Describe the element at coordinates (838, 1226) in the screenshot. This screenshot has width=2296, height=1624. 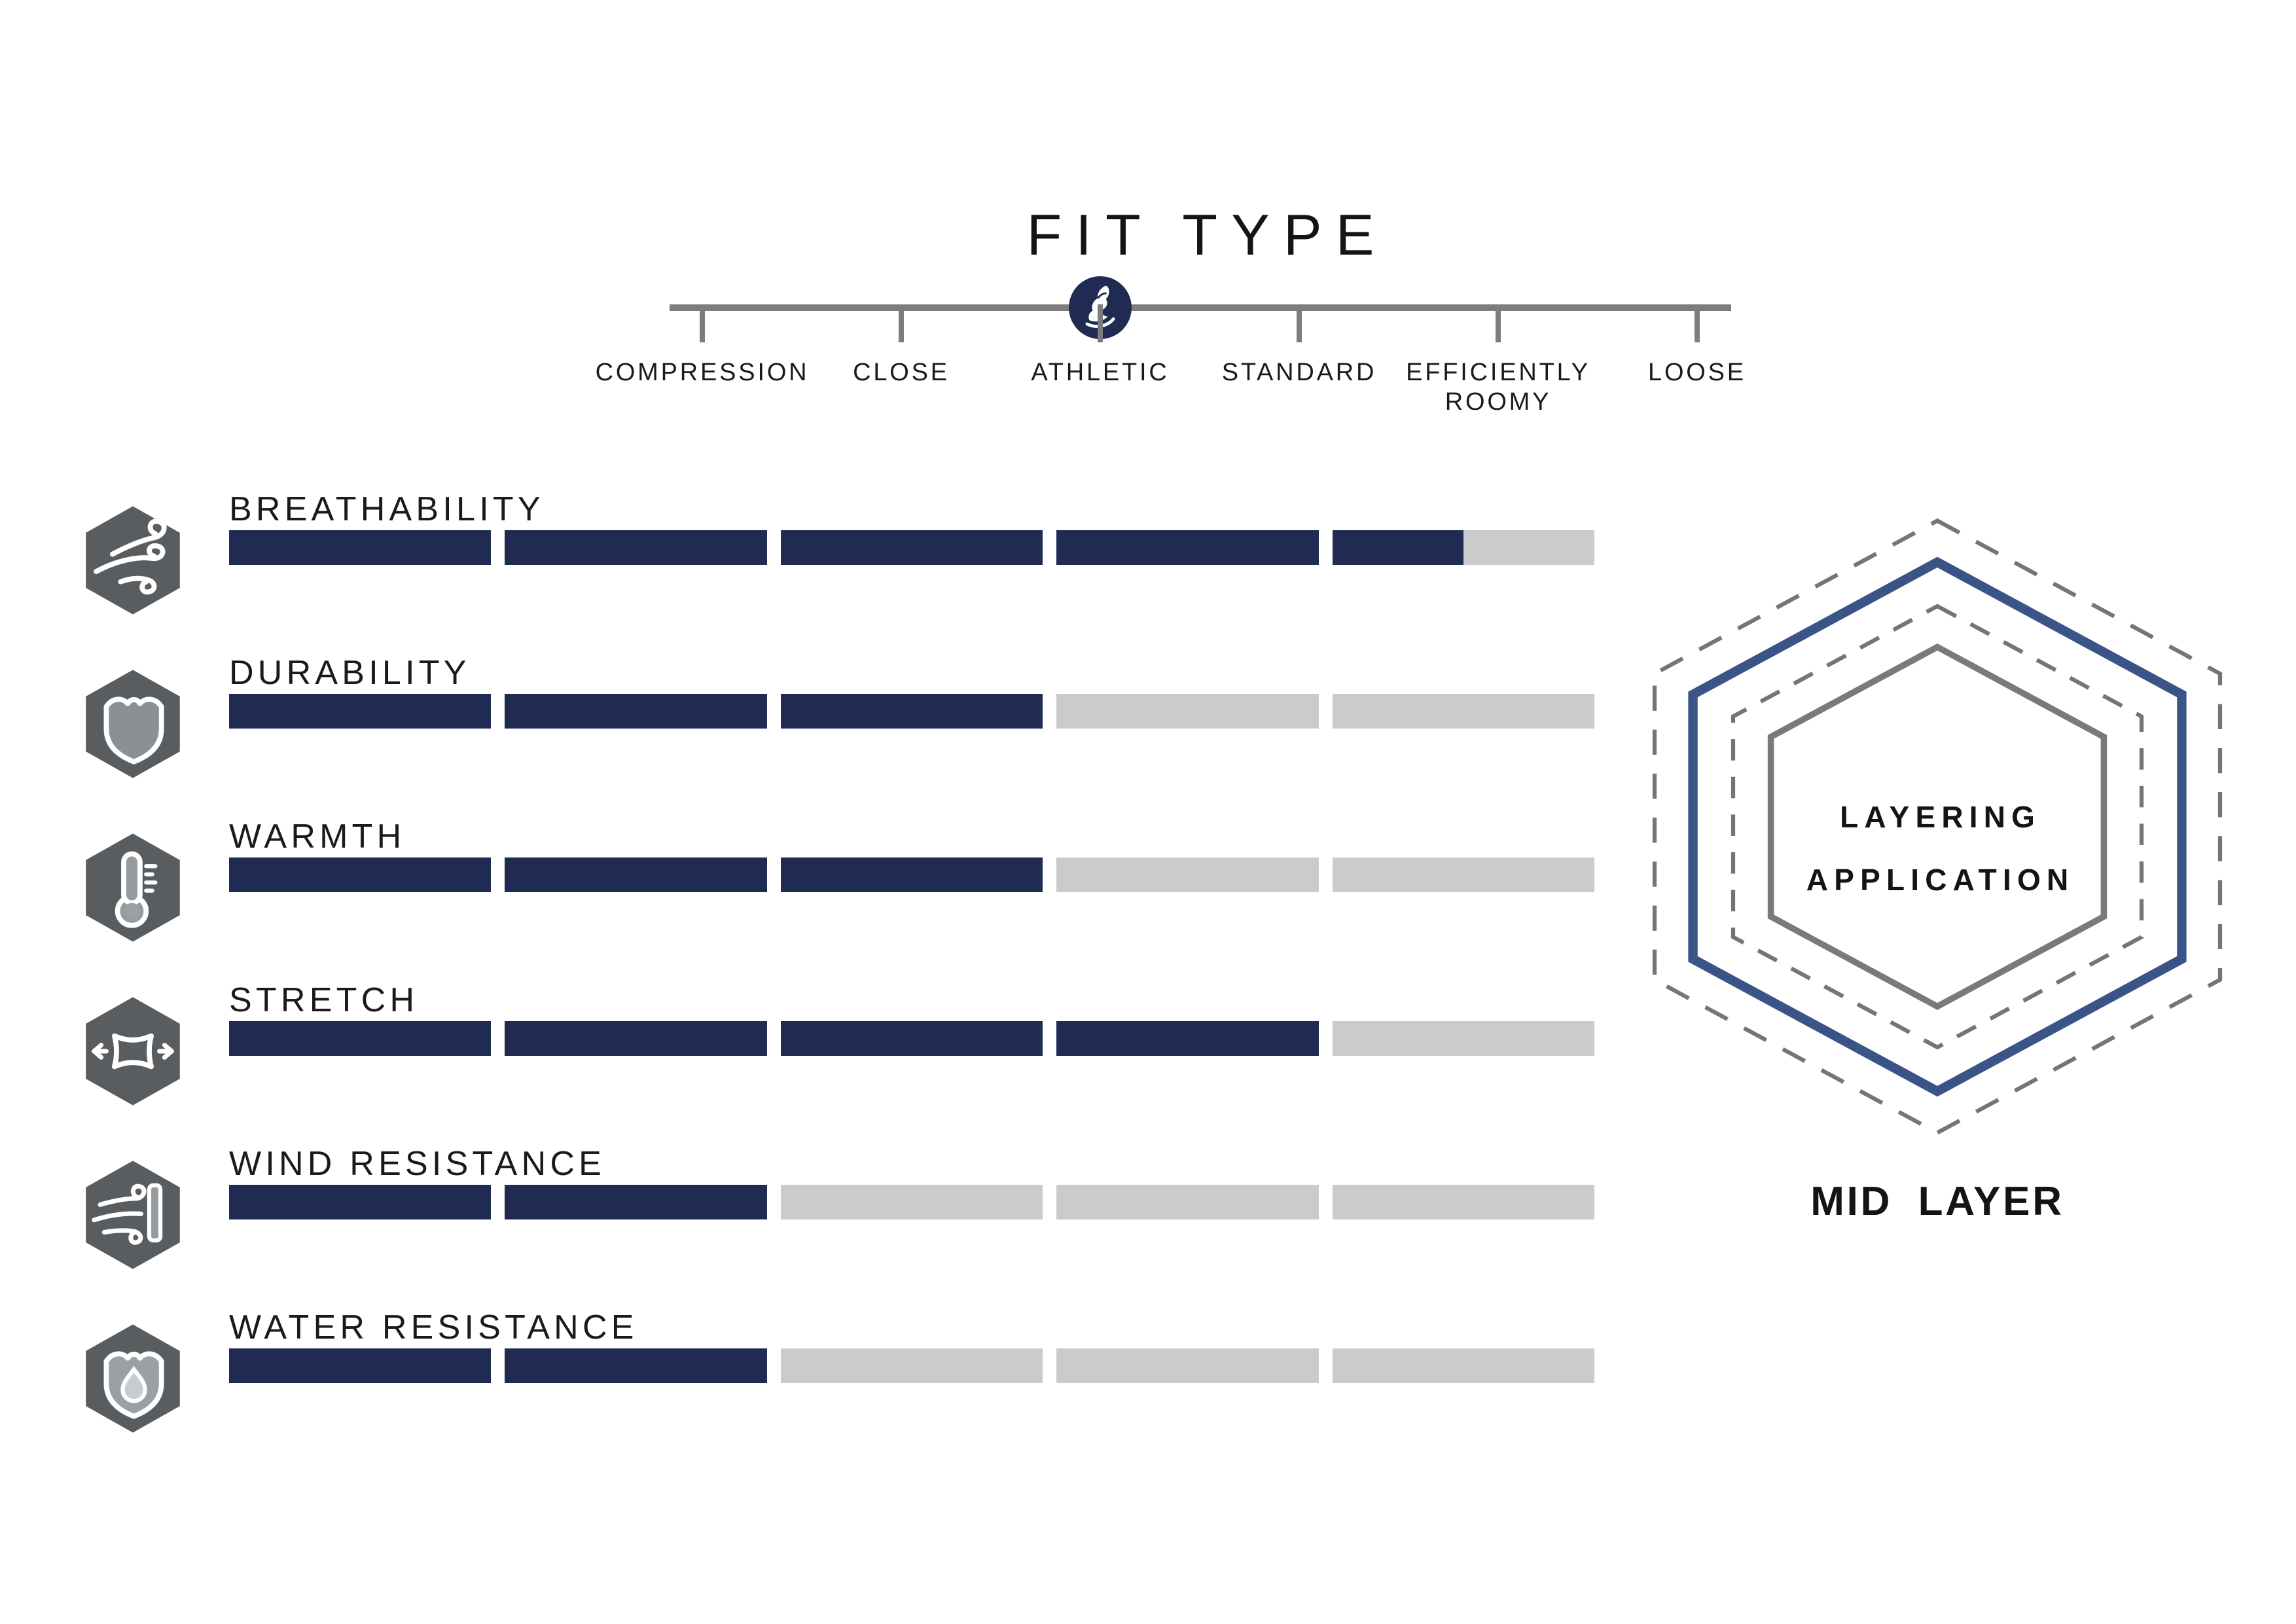
I see `attribute-row-wind-resistance: WIND RESISTANCE` at that location.